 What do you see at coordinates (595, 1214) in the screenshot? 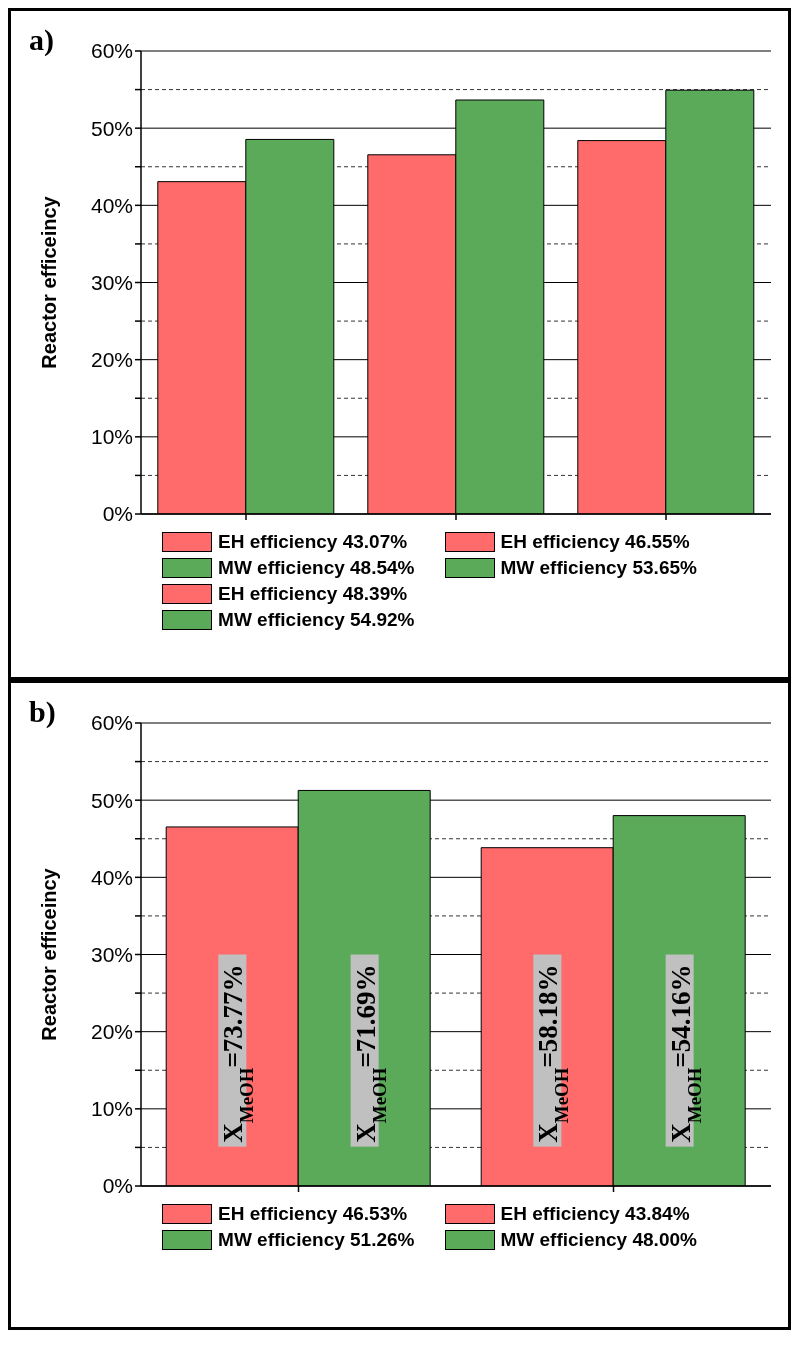
I see `legend-label: EH efficiency 43.84%` at bounding box center [595, 1214].